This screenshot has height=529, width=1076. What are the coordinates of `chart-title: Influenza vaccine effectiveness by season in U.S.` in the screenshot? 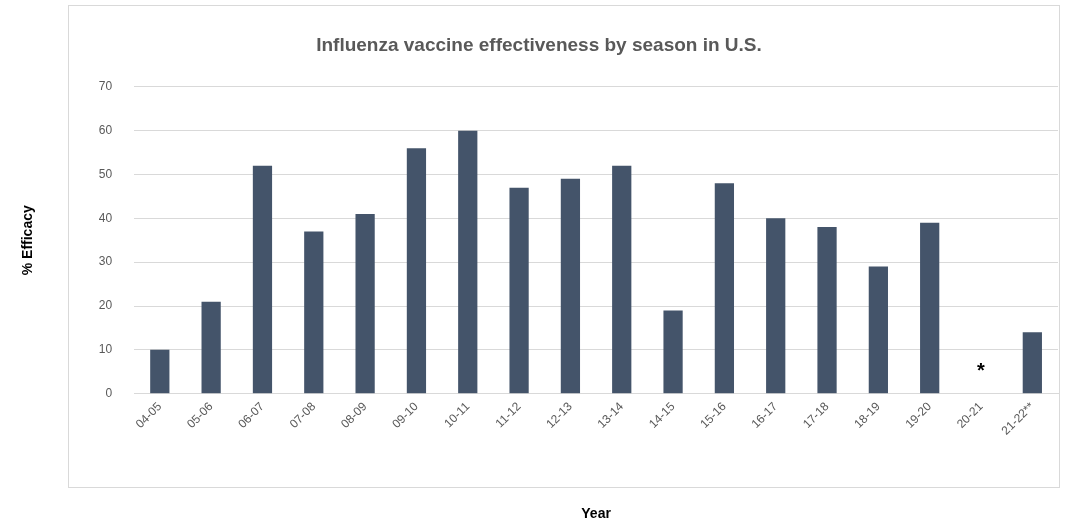 It's located at (539, 44).